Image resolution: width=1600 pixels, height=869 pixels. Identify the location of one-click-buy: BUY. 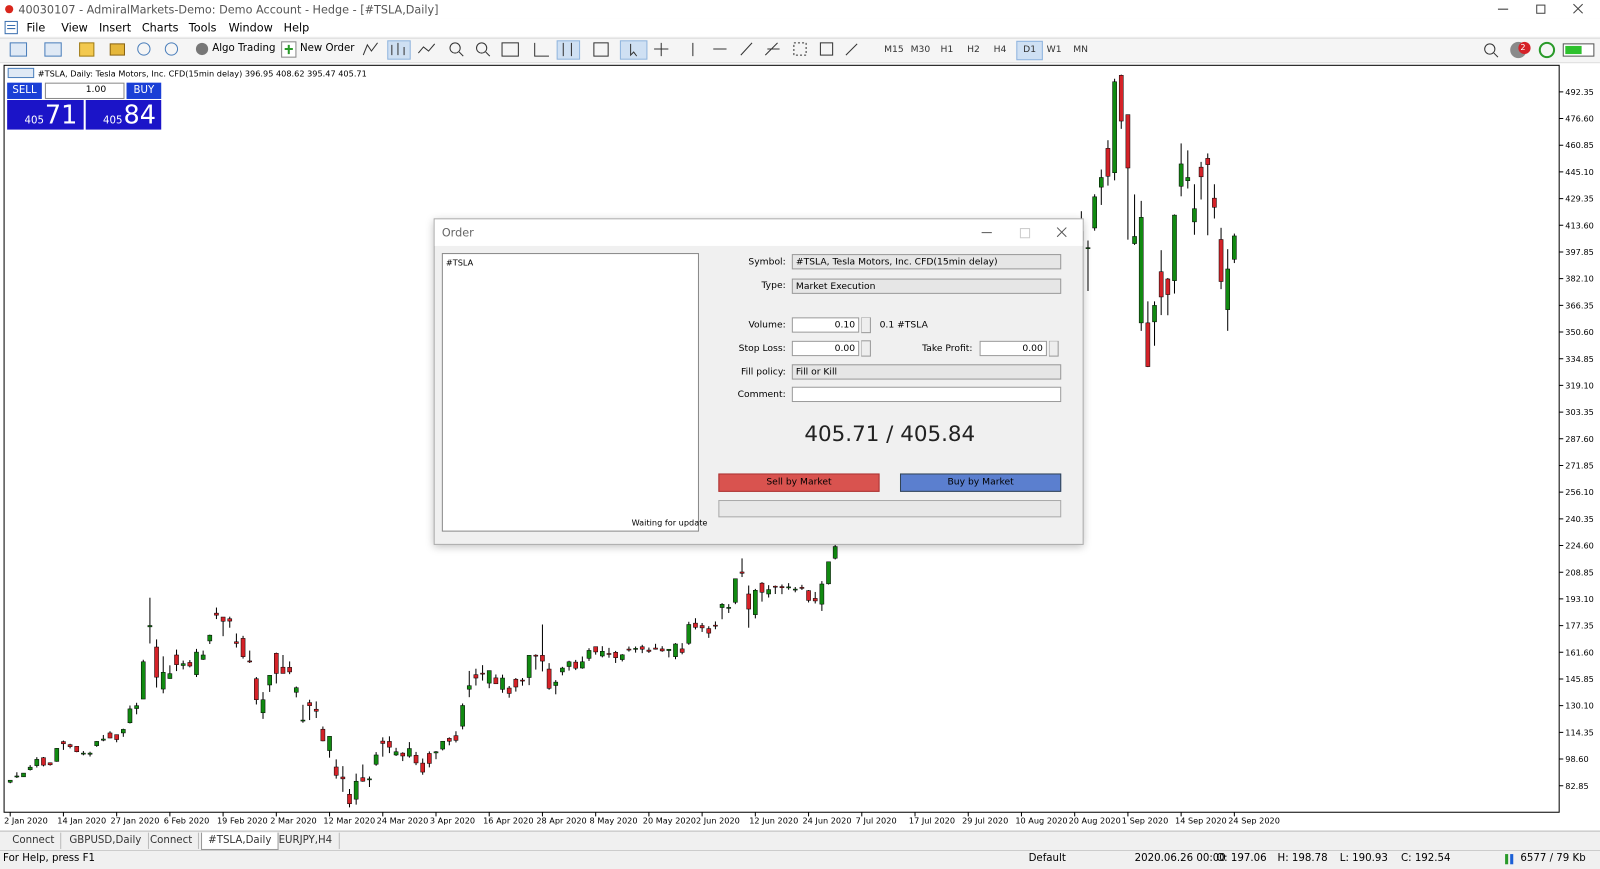
(144, 90).